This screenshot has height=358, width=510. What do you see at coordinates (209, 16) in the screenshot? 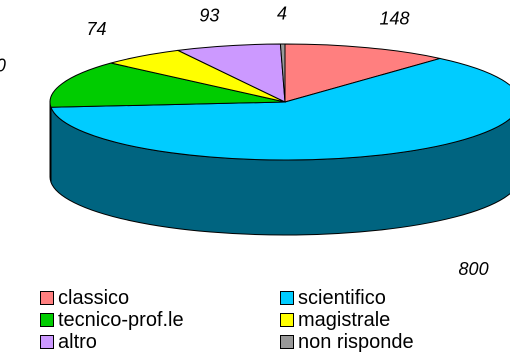
I see `data-label-altro: 93` at bounding box center [209, 16].